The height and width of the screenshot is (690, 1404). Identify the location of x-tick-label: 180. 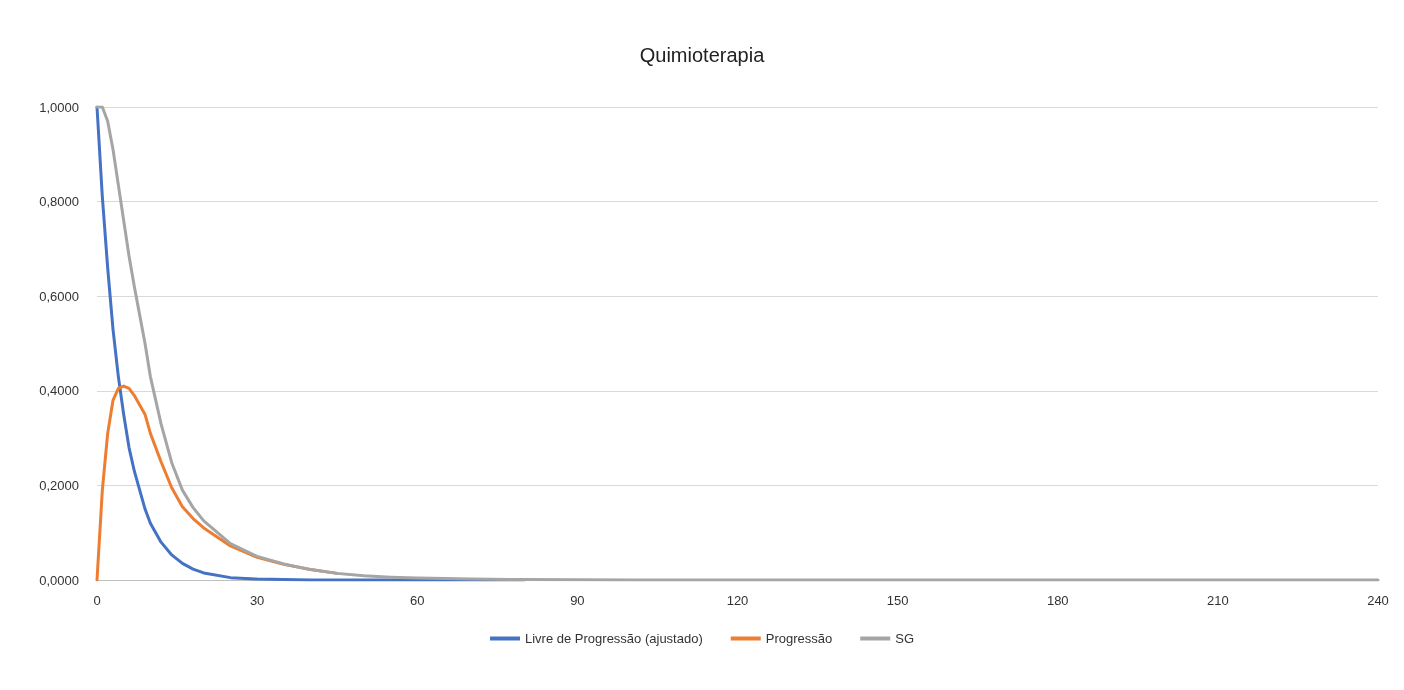
(1057, 600).